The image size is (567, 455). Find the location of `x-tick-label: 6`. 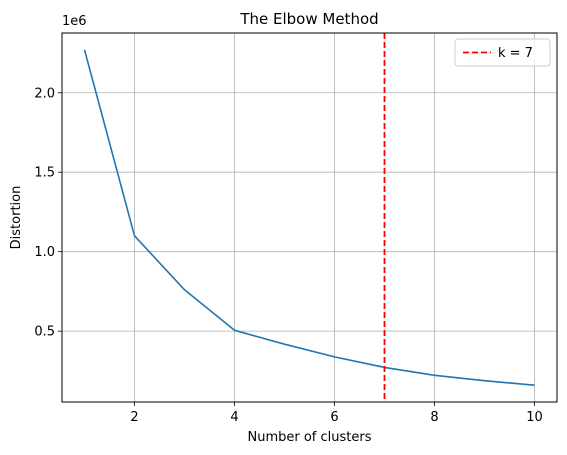

x-tick-label: 6 is located at coordinates (334, 417).